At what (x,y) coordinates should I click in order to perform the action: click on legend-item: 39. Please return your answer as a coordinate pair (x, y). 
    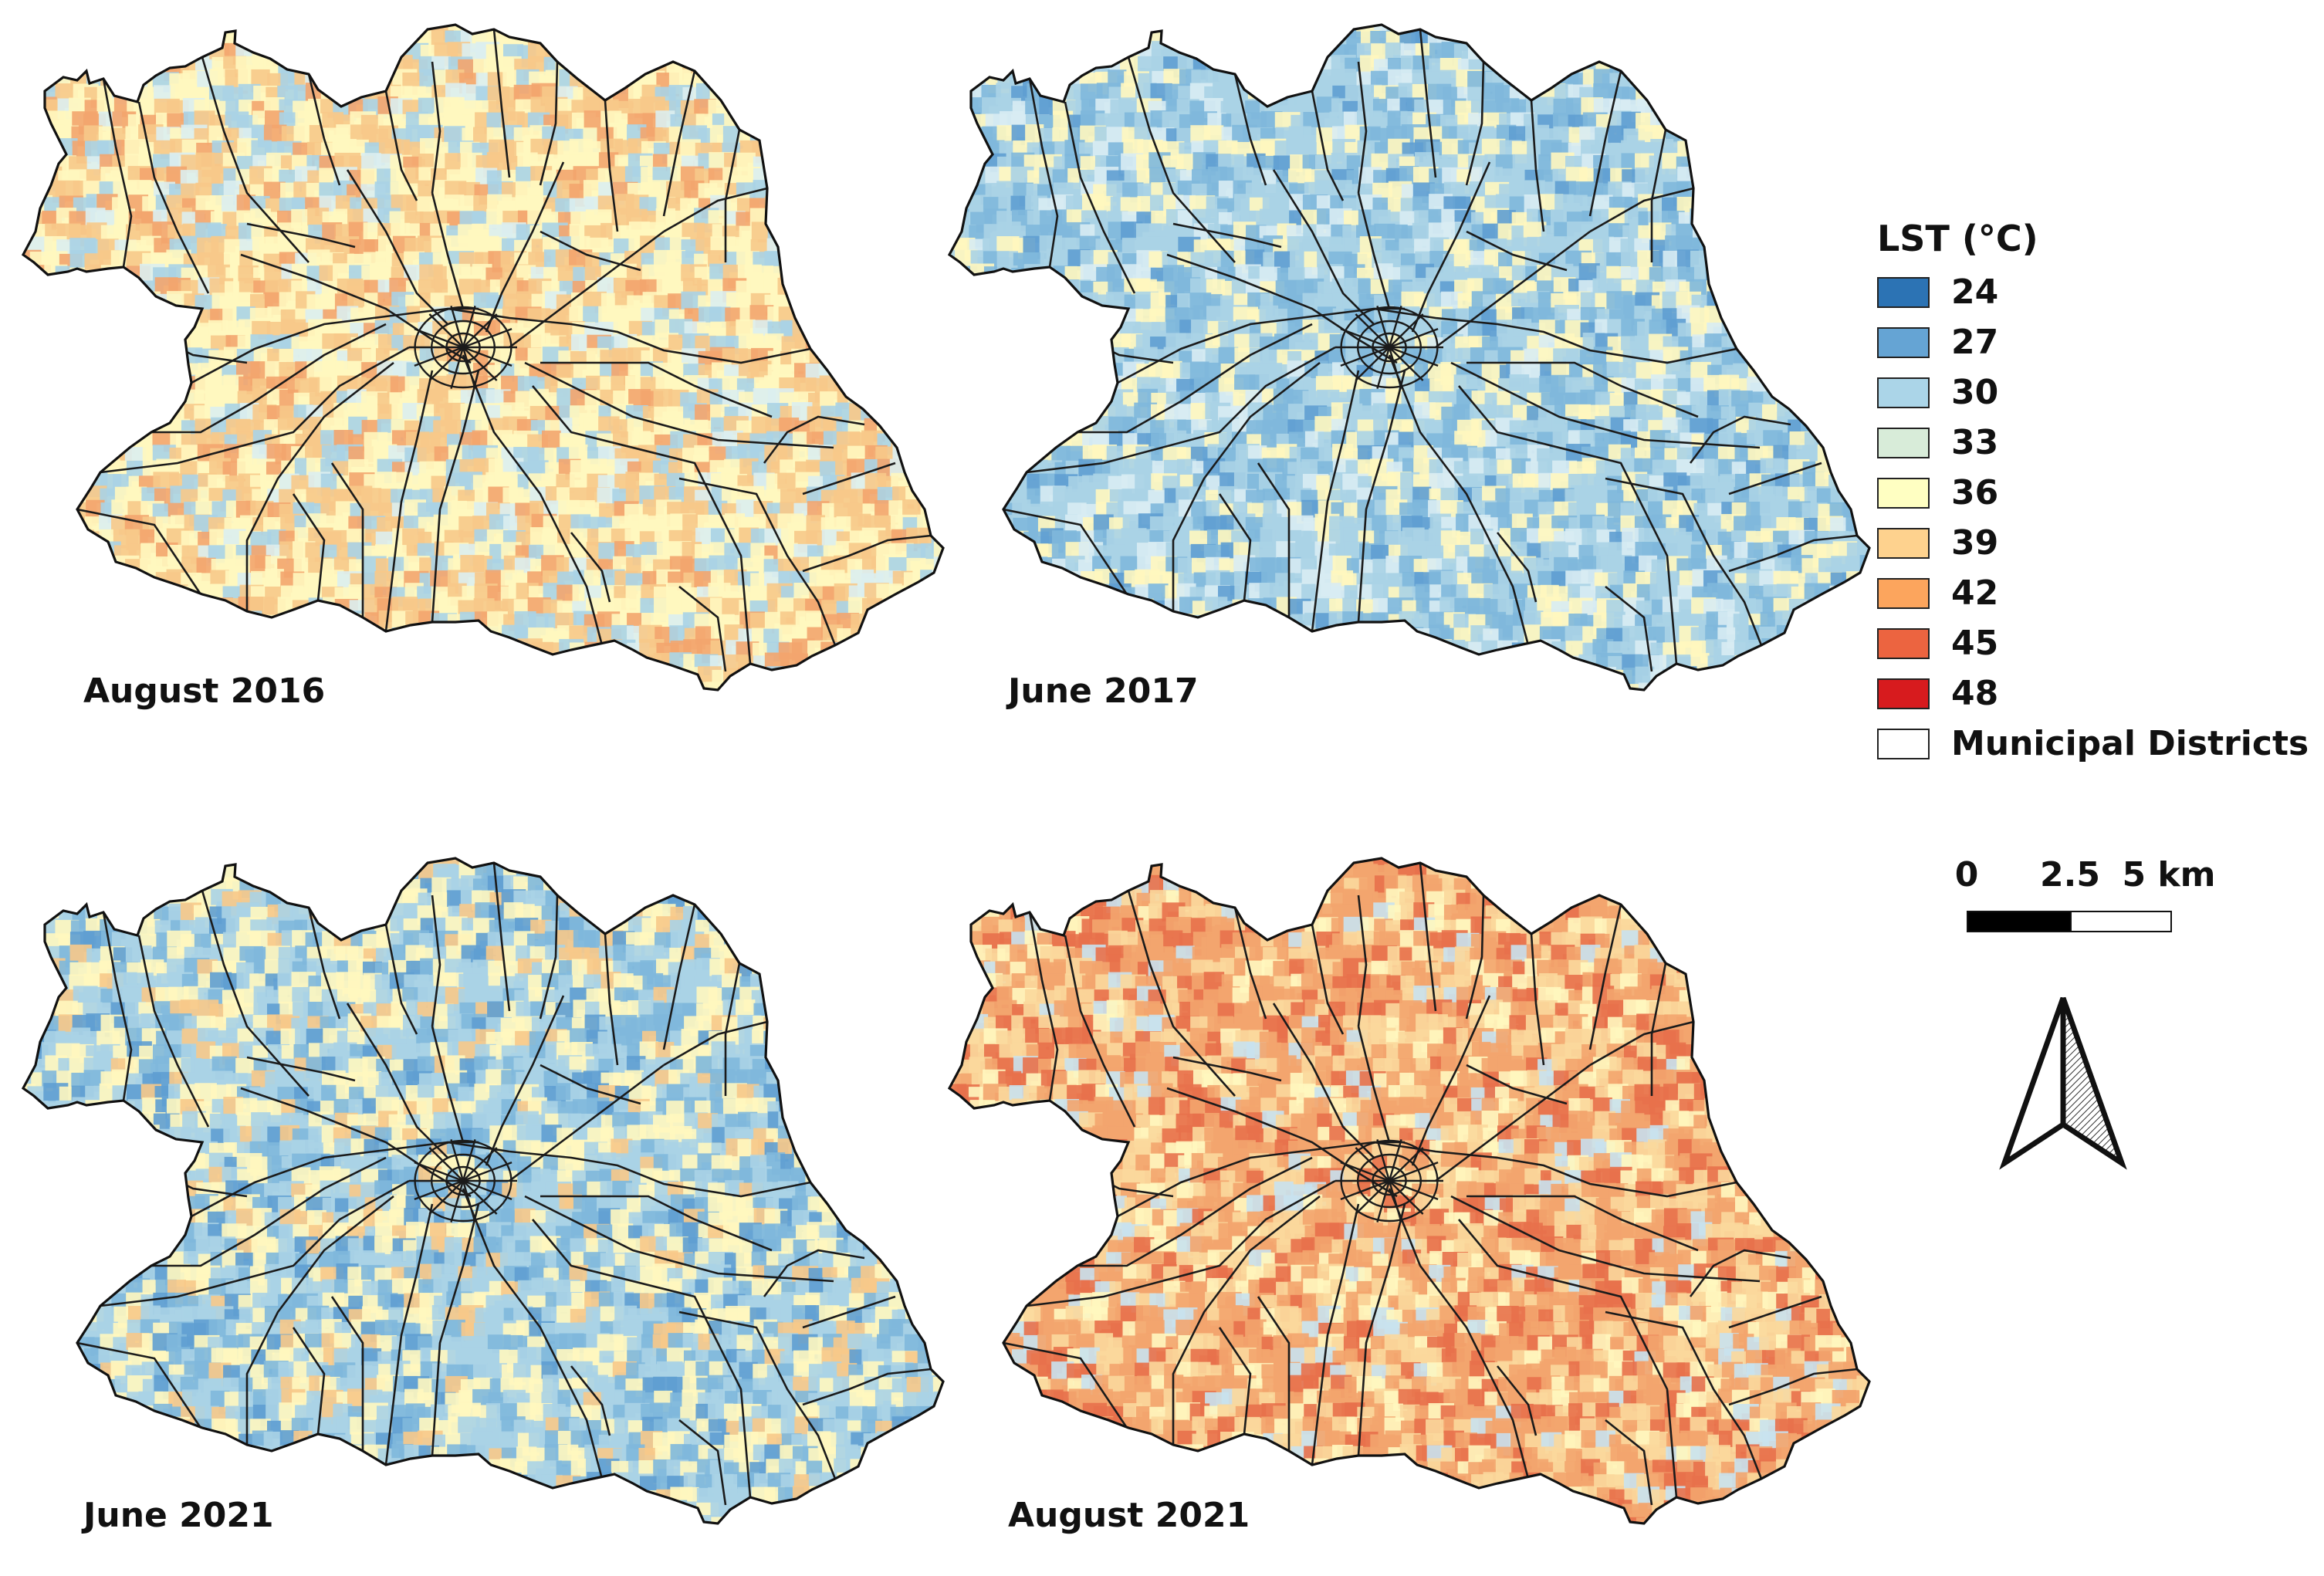
    Looking at the image, I should click on (2093, 543).